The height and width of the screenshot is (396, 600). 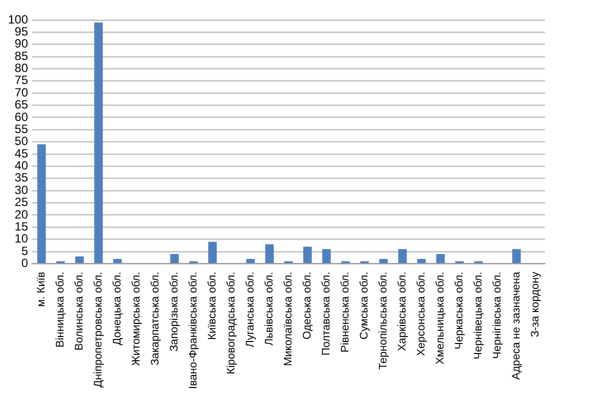 What do you see at coordinates (21, 129) in the screenshot?
I see `y-tick-label: 55` at bounding box center [21, 129].